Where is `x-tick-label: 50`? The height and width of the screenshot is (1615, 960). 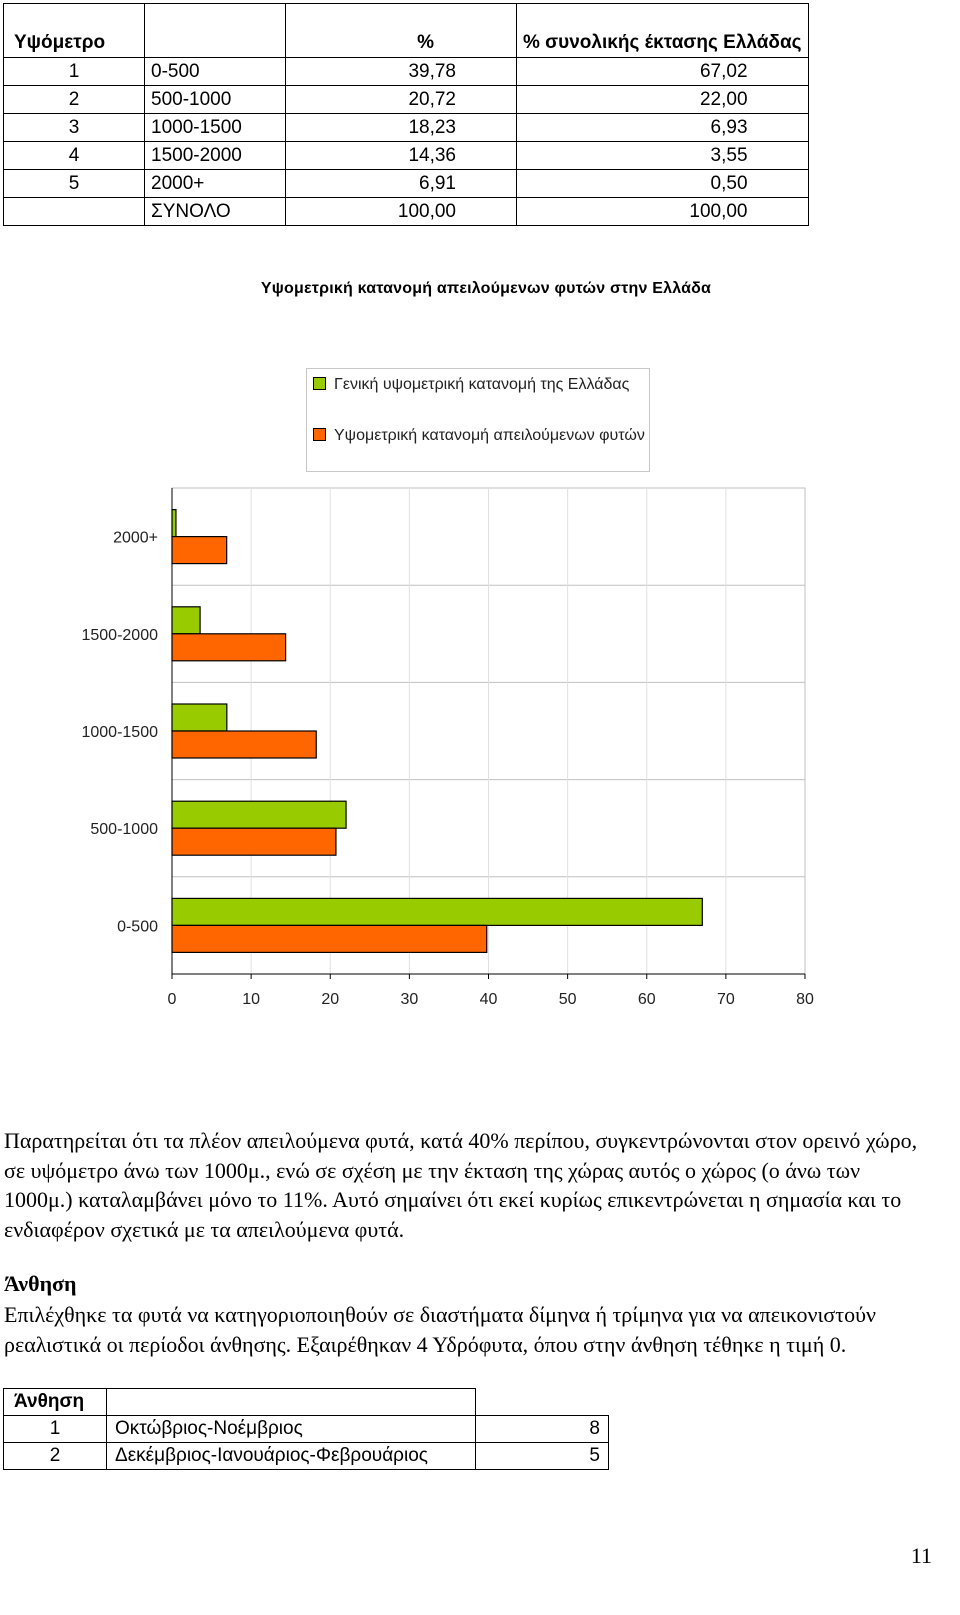
x-tick-label: 50 is located at coordinates (568, 999).